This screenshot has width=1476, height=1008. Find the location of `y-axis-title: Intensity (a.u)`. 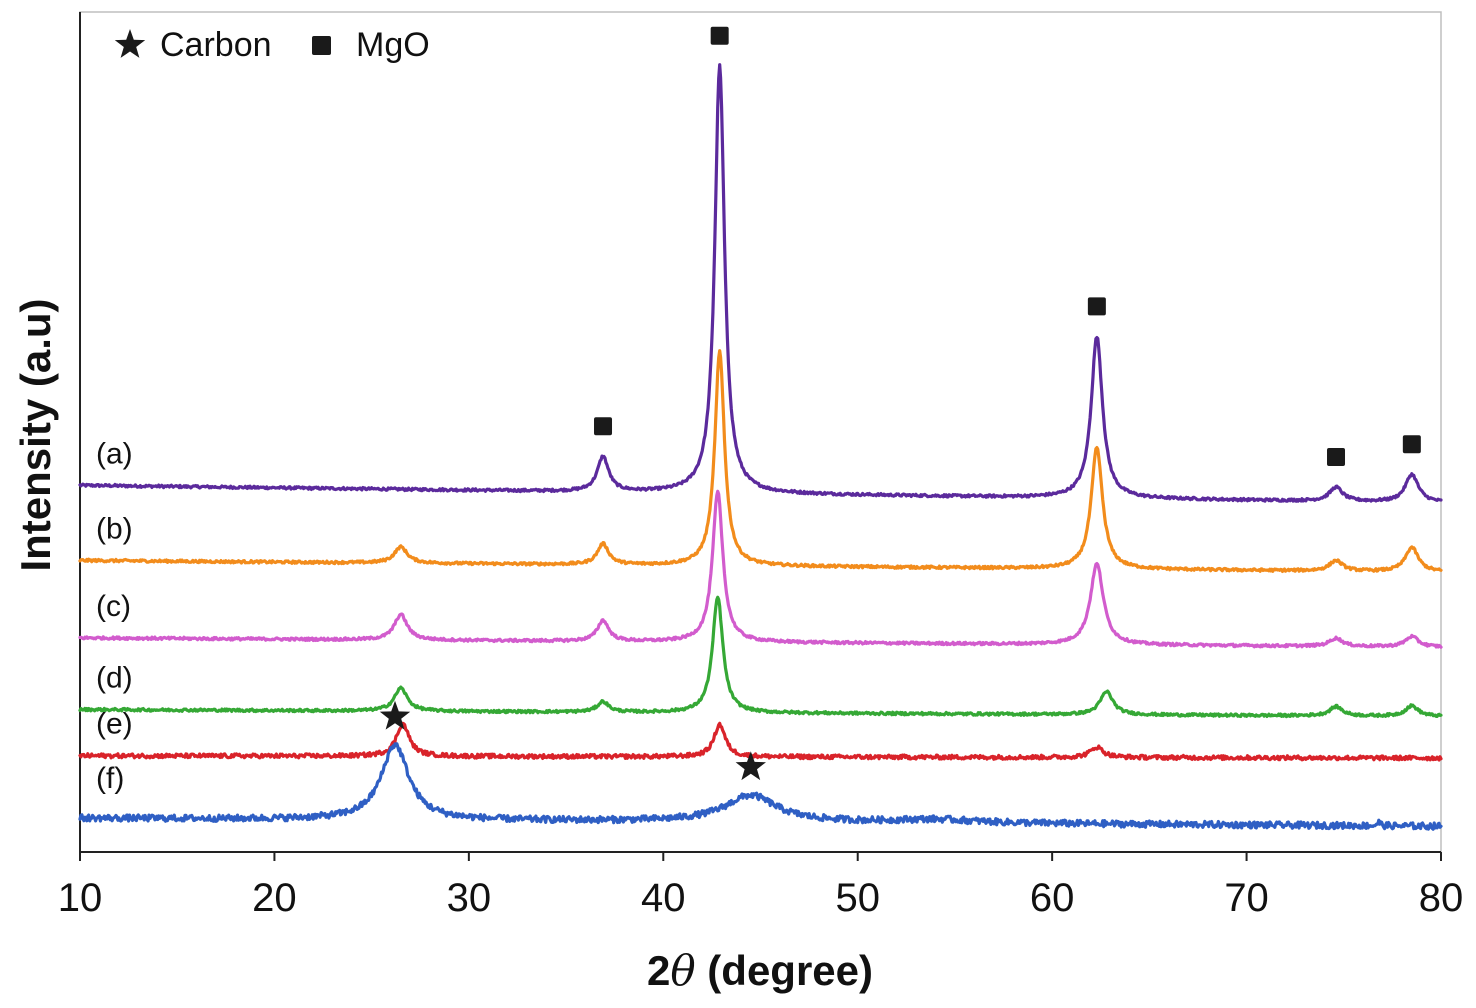

y-axis-title: Intensity (a.u) is located at coordinates (35, 434).